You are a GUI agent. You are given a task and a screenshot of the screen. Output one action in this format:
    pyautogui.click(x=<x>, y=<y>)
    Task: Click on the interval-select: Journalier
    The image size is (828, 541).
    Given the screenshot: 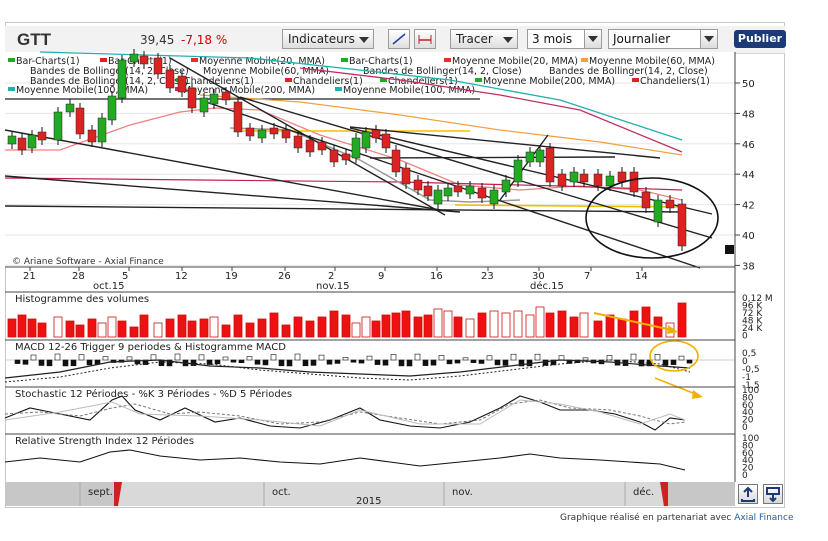 What is the action you would take?
    pyautogui.click(x=663, y=39)
    